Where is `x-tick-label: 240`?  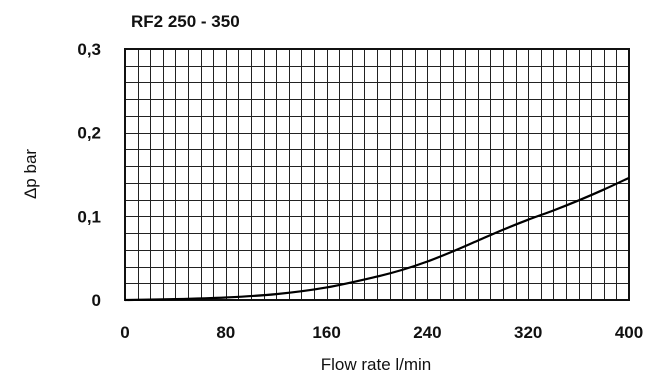
x-tick-label: 240 is located at coordinates (427, 332).